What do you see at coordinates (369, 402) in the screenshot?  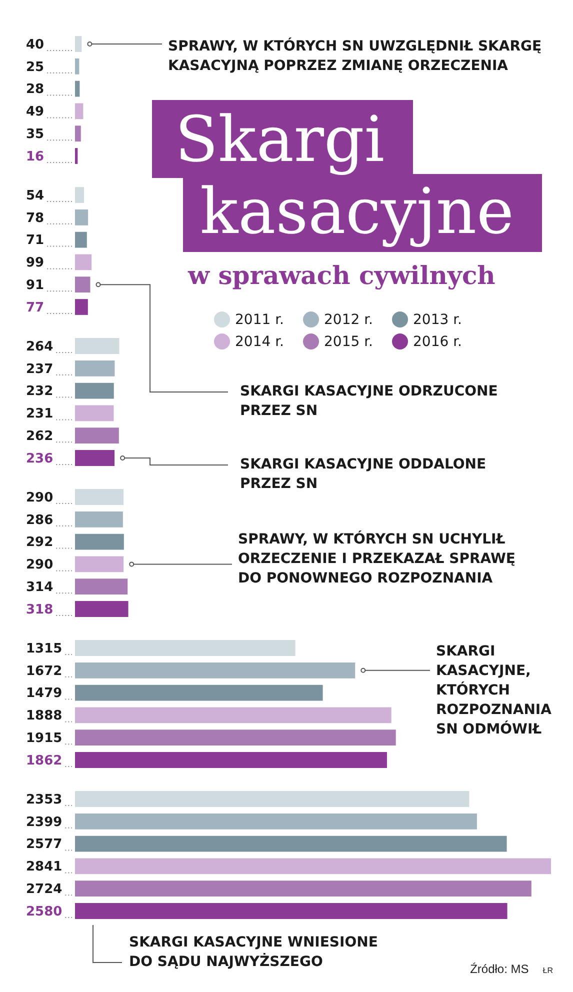 I see `annotation: SKARGI KASACYJNE ODRZUCONE PRZEZ SN` at bounding box center [369, 402].